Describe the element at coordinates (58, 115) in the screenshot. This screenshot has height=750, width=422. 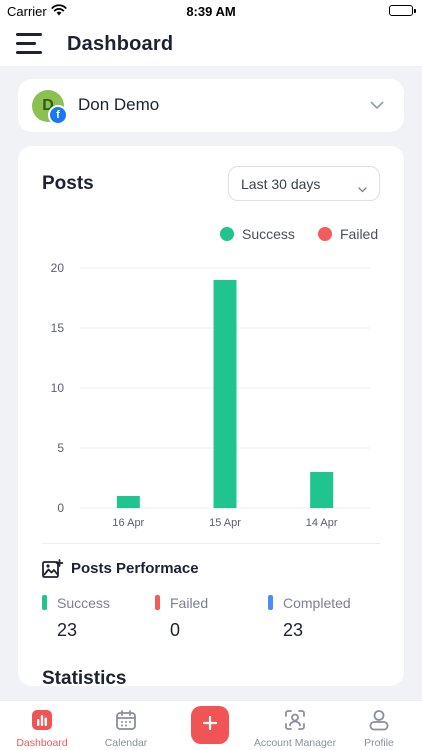
I see `facebook-icon: f` at that location.